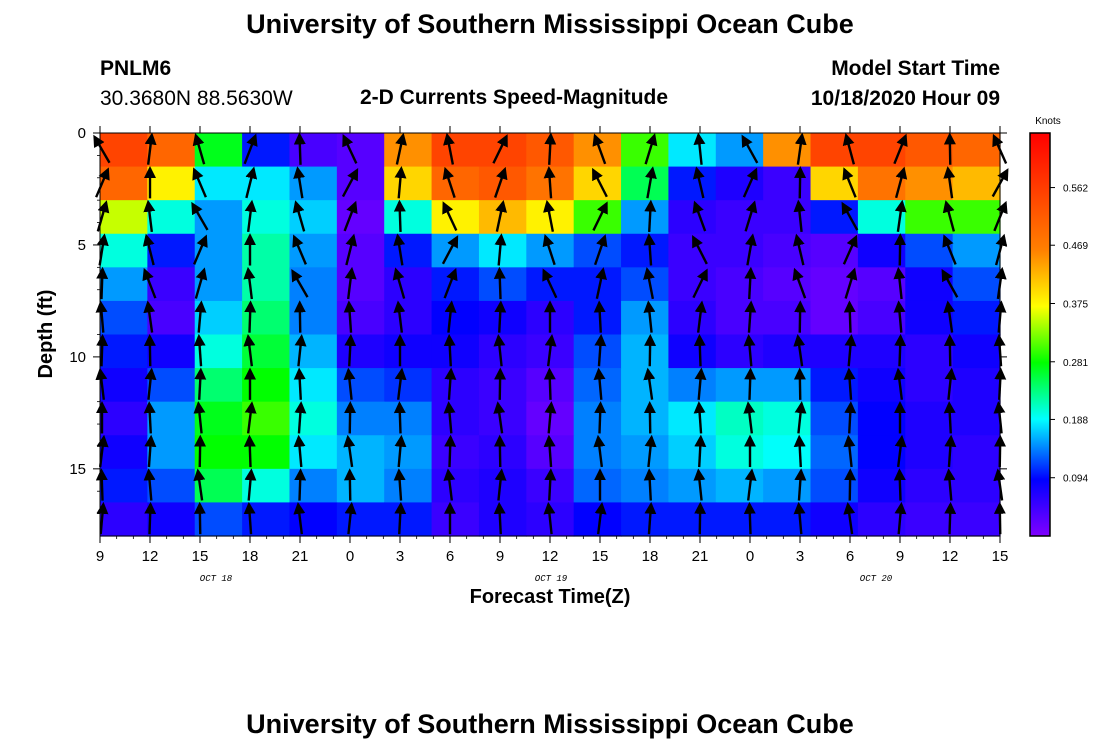 Image resolution: width=1100 pixels, height=750 pixels. I want to click on x-tick-label: 6, so click(450, 556).